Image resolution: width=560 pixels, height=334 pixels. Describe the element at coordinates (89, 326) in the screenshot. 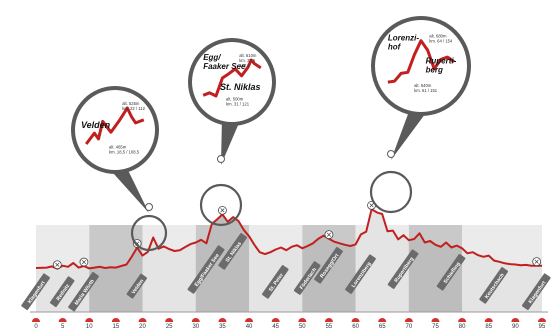

I see `km-tick-label: 10` at that location.